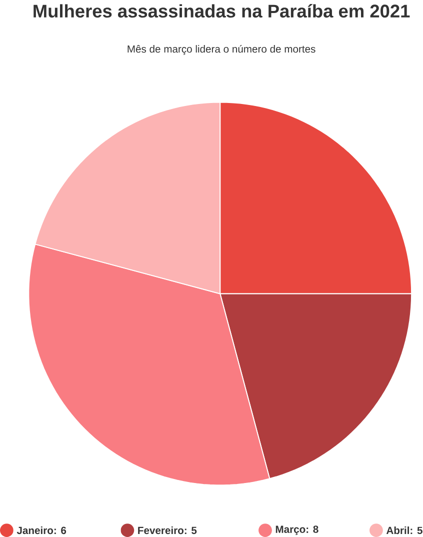 This screenshot has width=423, height=537. Describe the element at coordinates (404, 530) in the screenshot. I see `legend-label: Abril: 5` at that location.